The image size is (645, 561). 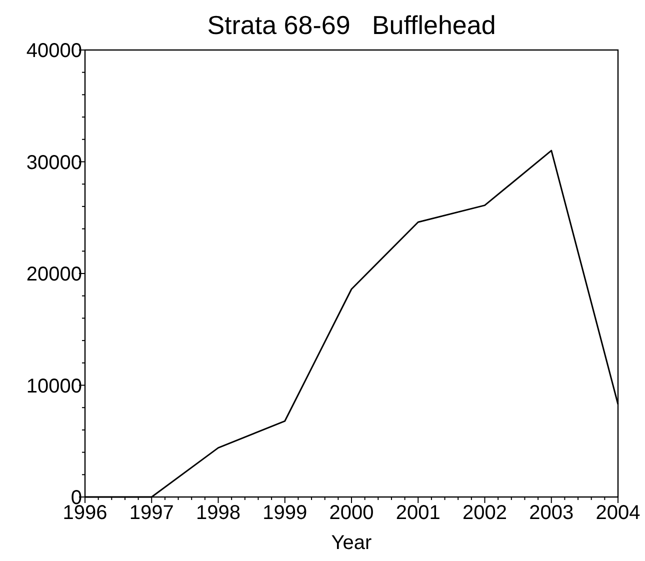 What do you see at coordinates (418, 513) in the screenshot?
I see `x-tick-label: 2001` at bounding box center [418, 513].